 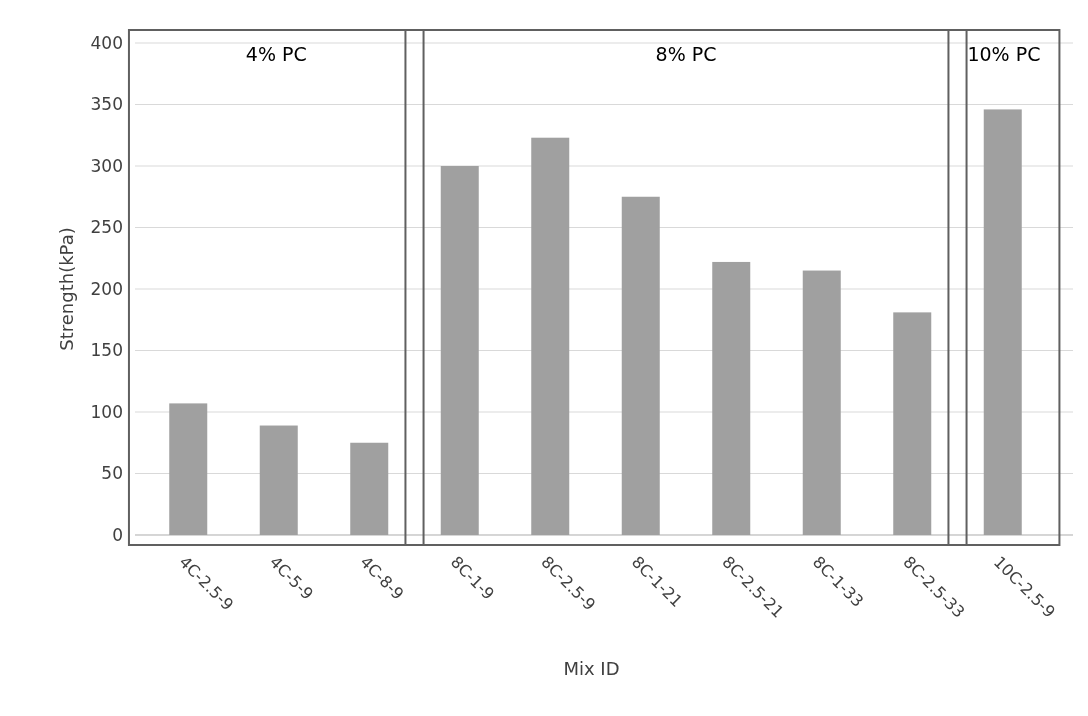 What do you see at coordinates (106, 288) in the screenshot?
I see `y-tick-label: 200` at bounding box center [106, 288].